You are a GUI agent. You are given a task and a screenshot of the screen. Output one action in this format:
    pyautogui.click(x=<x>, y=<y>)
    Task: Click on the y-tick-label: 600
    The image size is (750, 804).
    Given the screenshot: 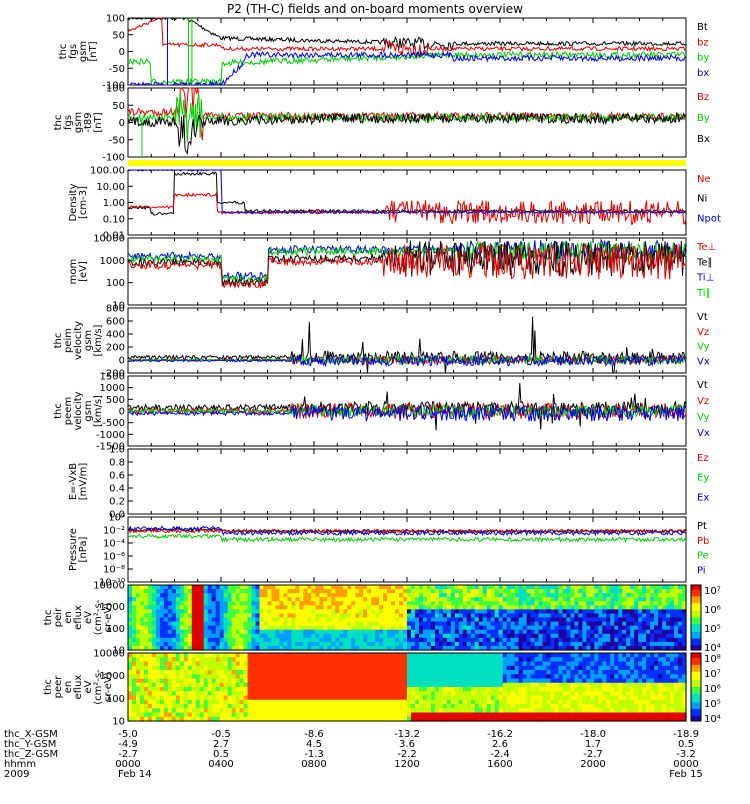 What is the action you would take?
    pyautogui.click(x=115, y=322)
    